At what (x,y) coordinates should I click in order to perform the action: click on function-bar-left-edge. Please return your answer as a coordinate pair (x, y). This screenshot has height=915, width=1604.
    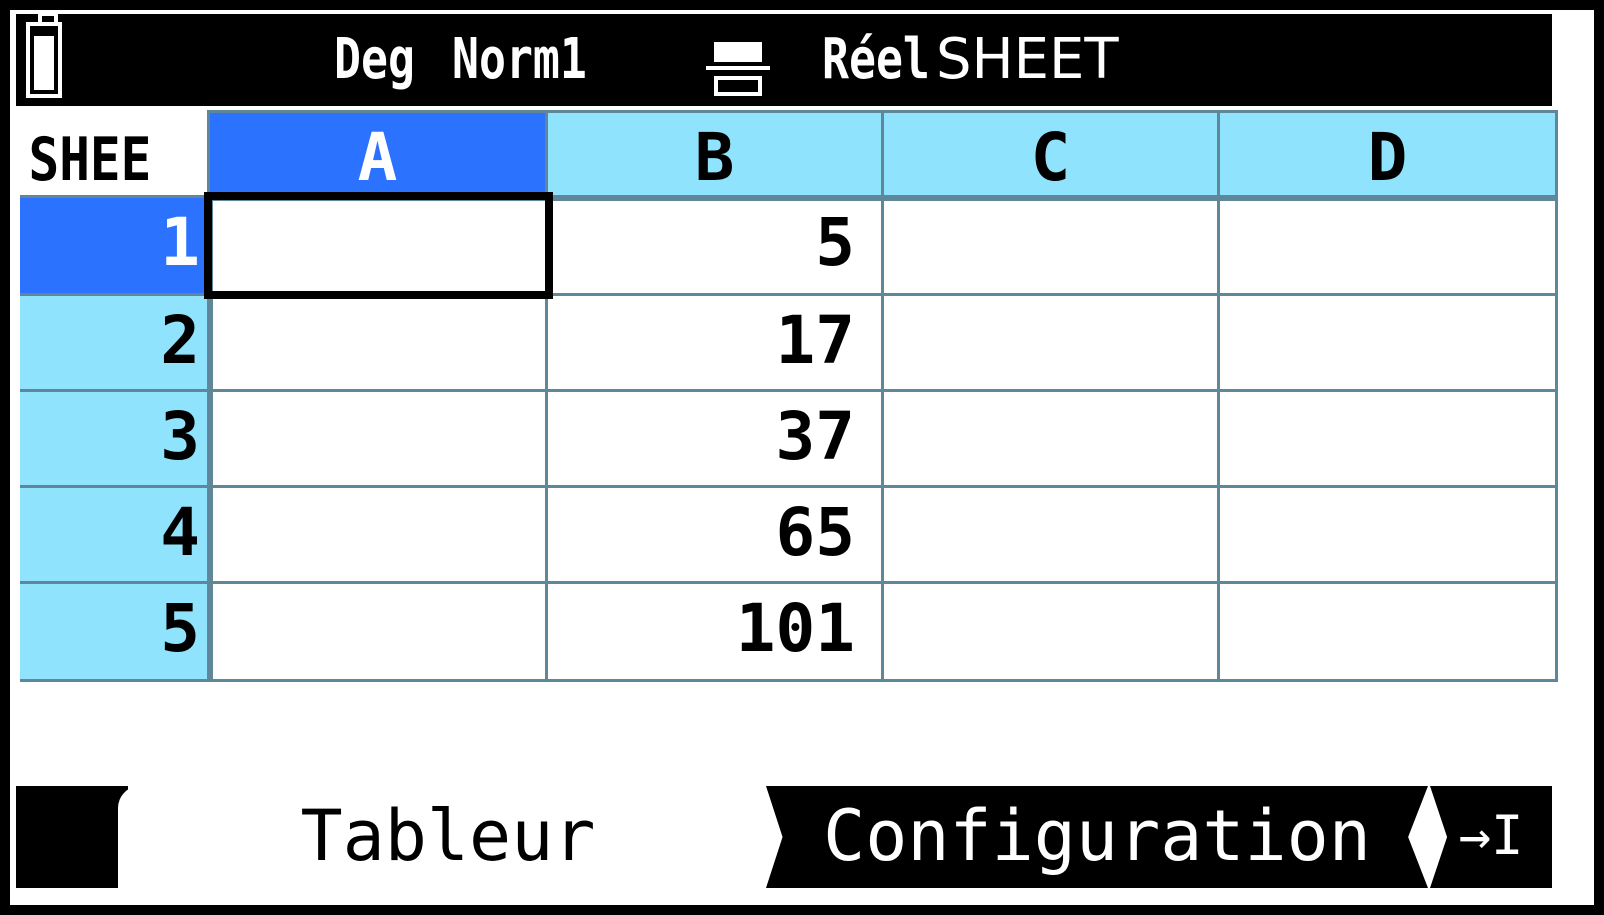
    Looking at the image, I should click on (78, 837).